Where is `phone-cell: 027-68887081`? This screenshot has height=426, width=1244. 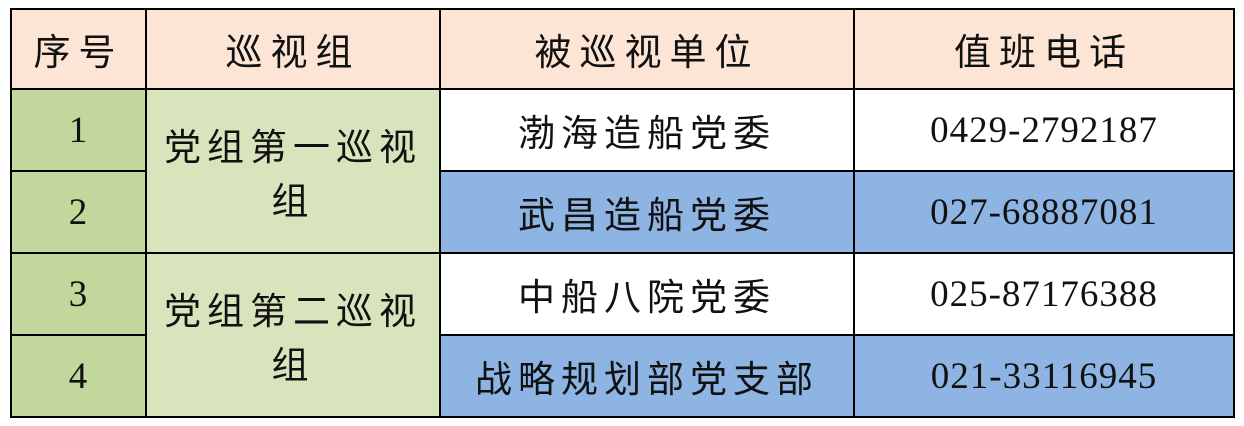 phone-cell: 027-68887081 is located at coordinates (1044, 212).